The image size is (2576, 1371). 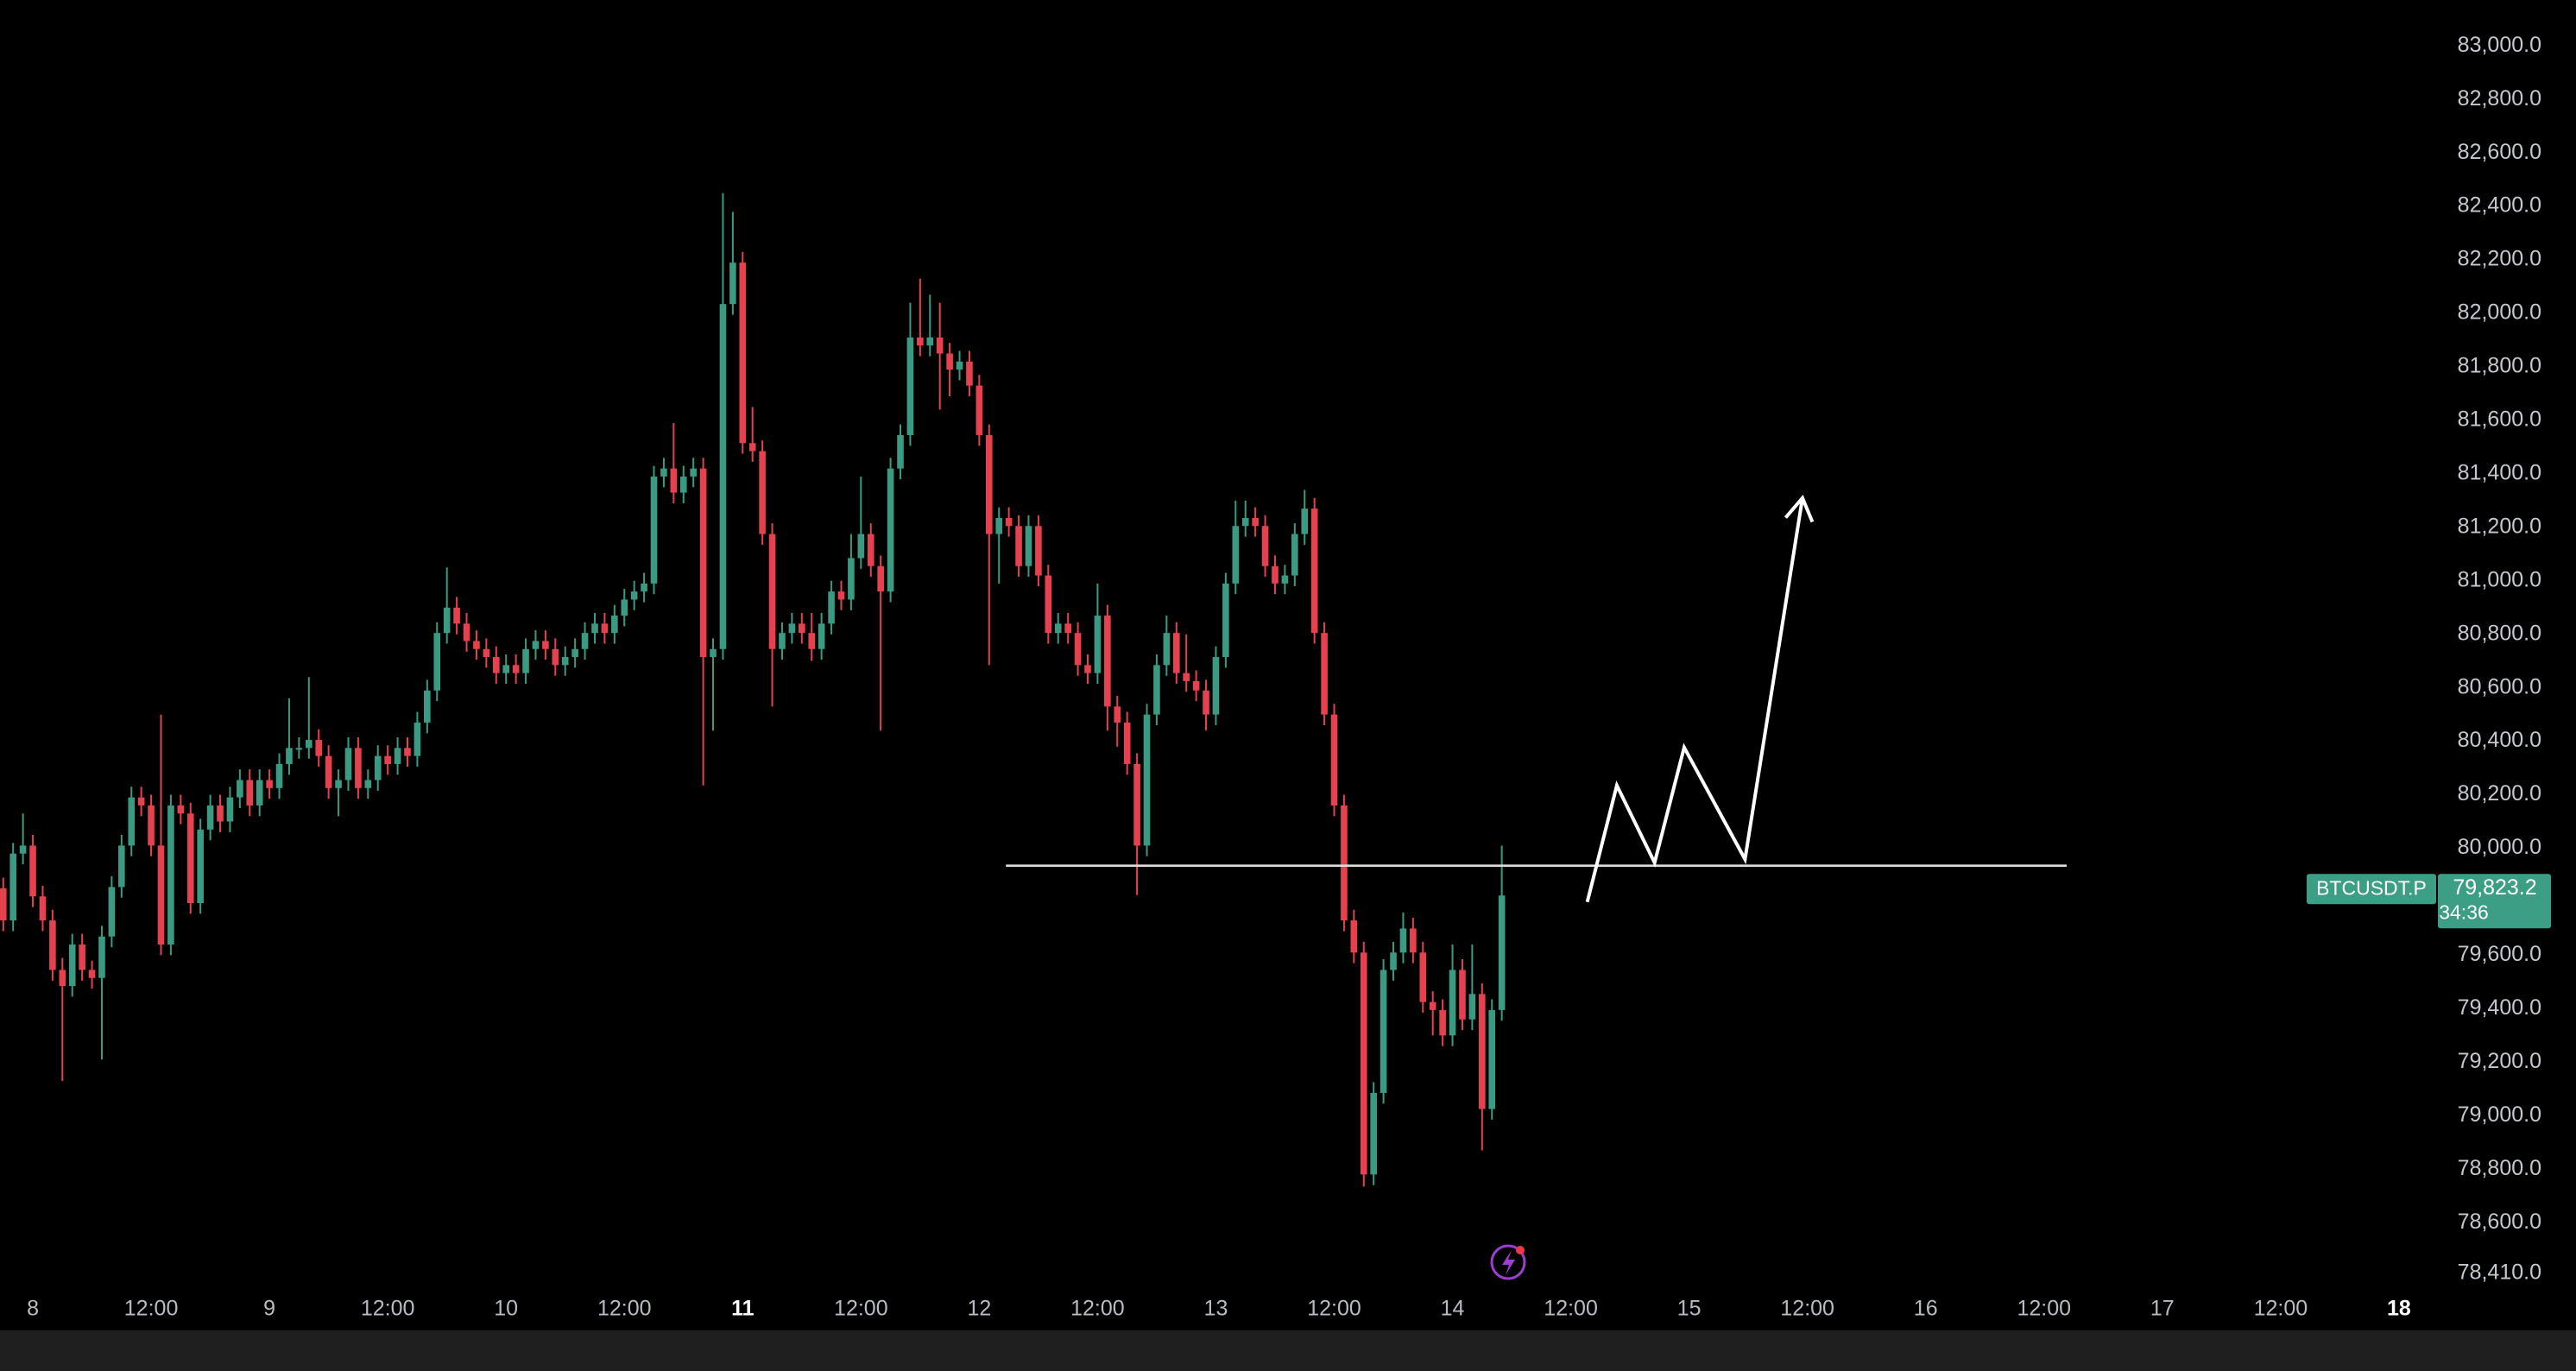 What do you see at coordinates (2499, 686) in the screenshot?
I see `y-tick-label: 80,600.0` at bounding box center [2499, 686].